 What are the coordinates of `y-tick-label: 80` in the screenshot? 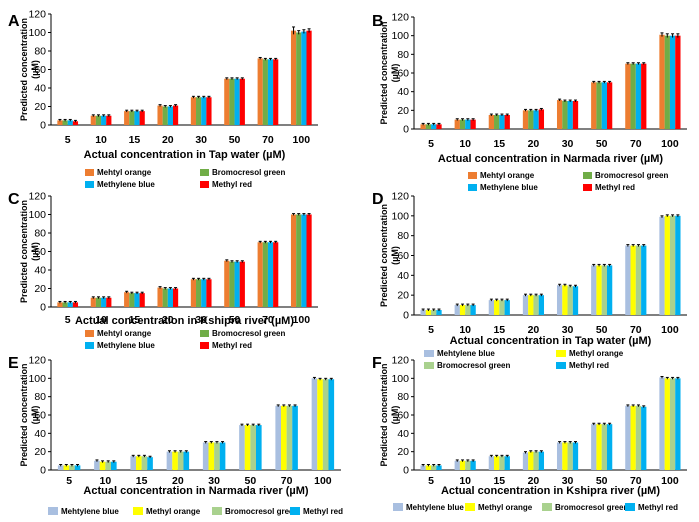 It's located at (40, 234).